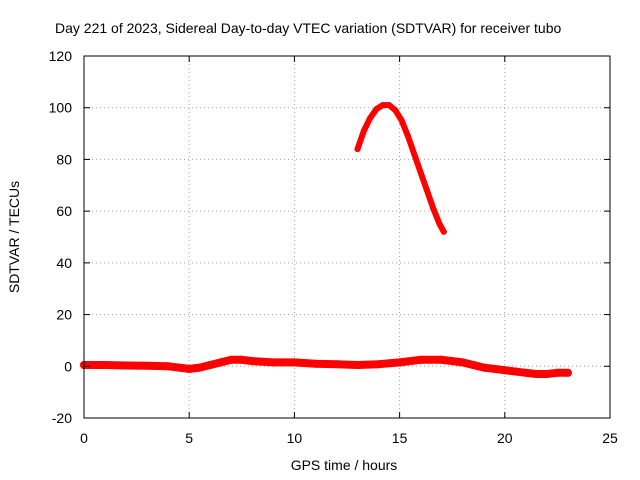  I want to click on y-tick-label: 80, so click(64, 159).